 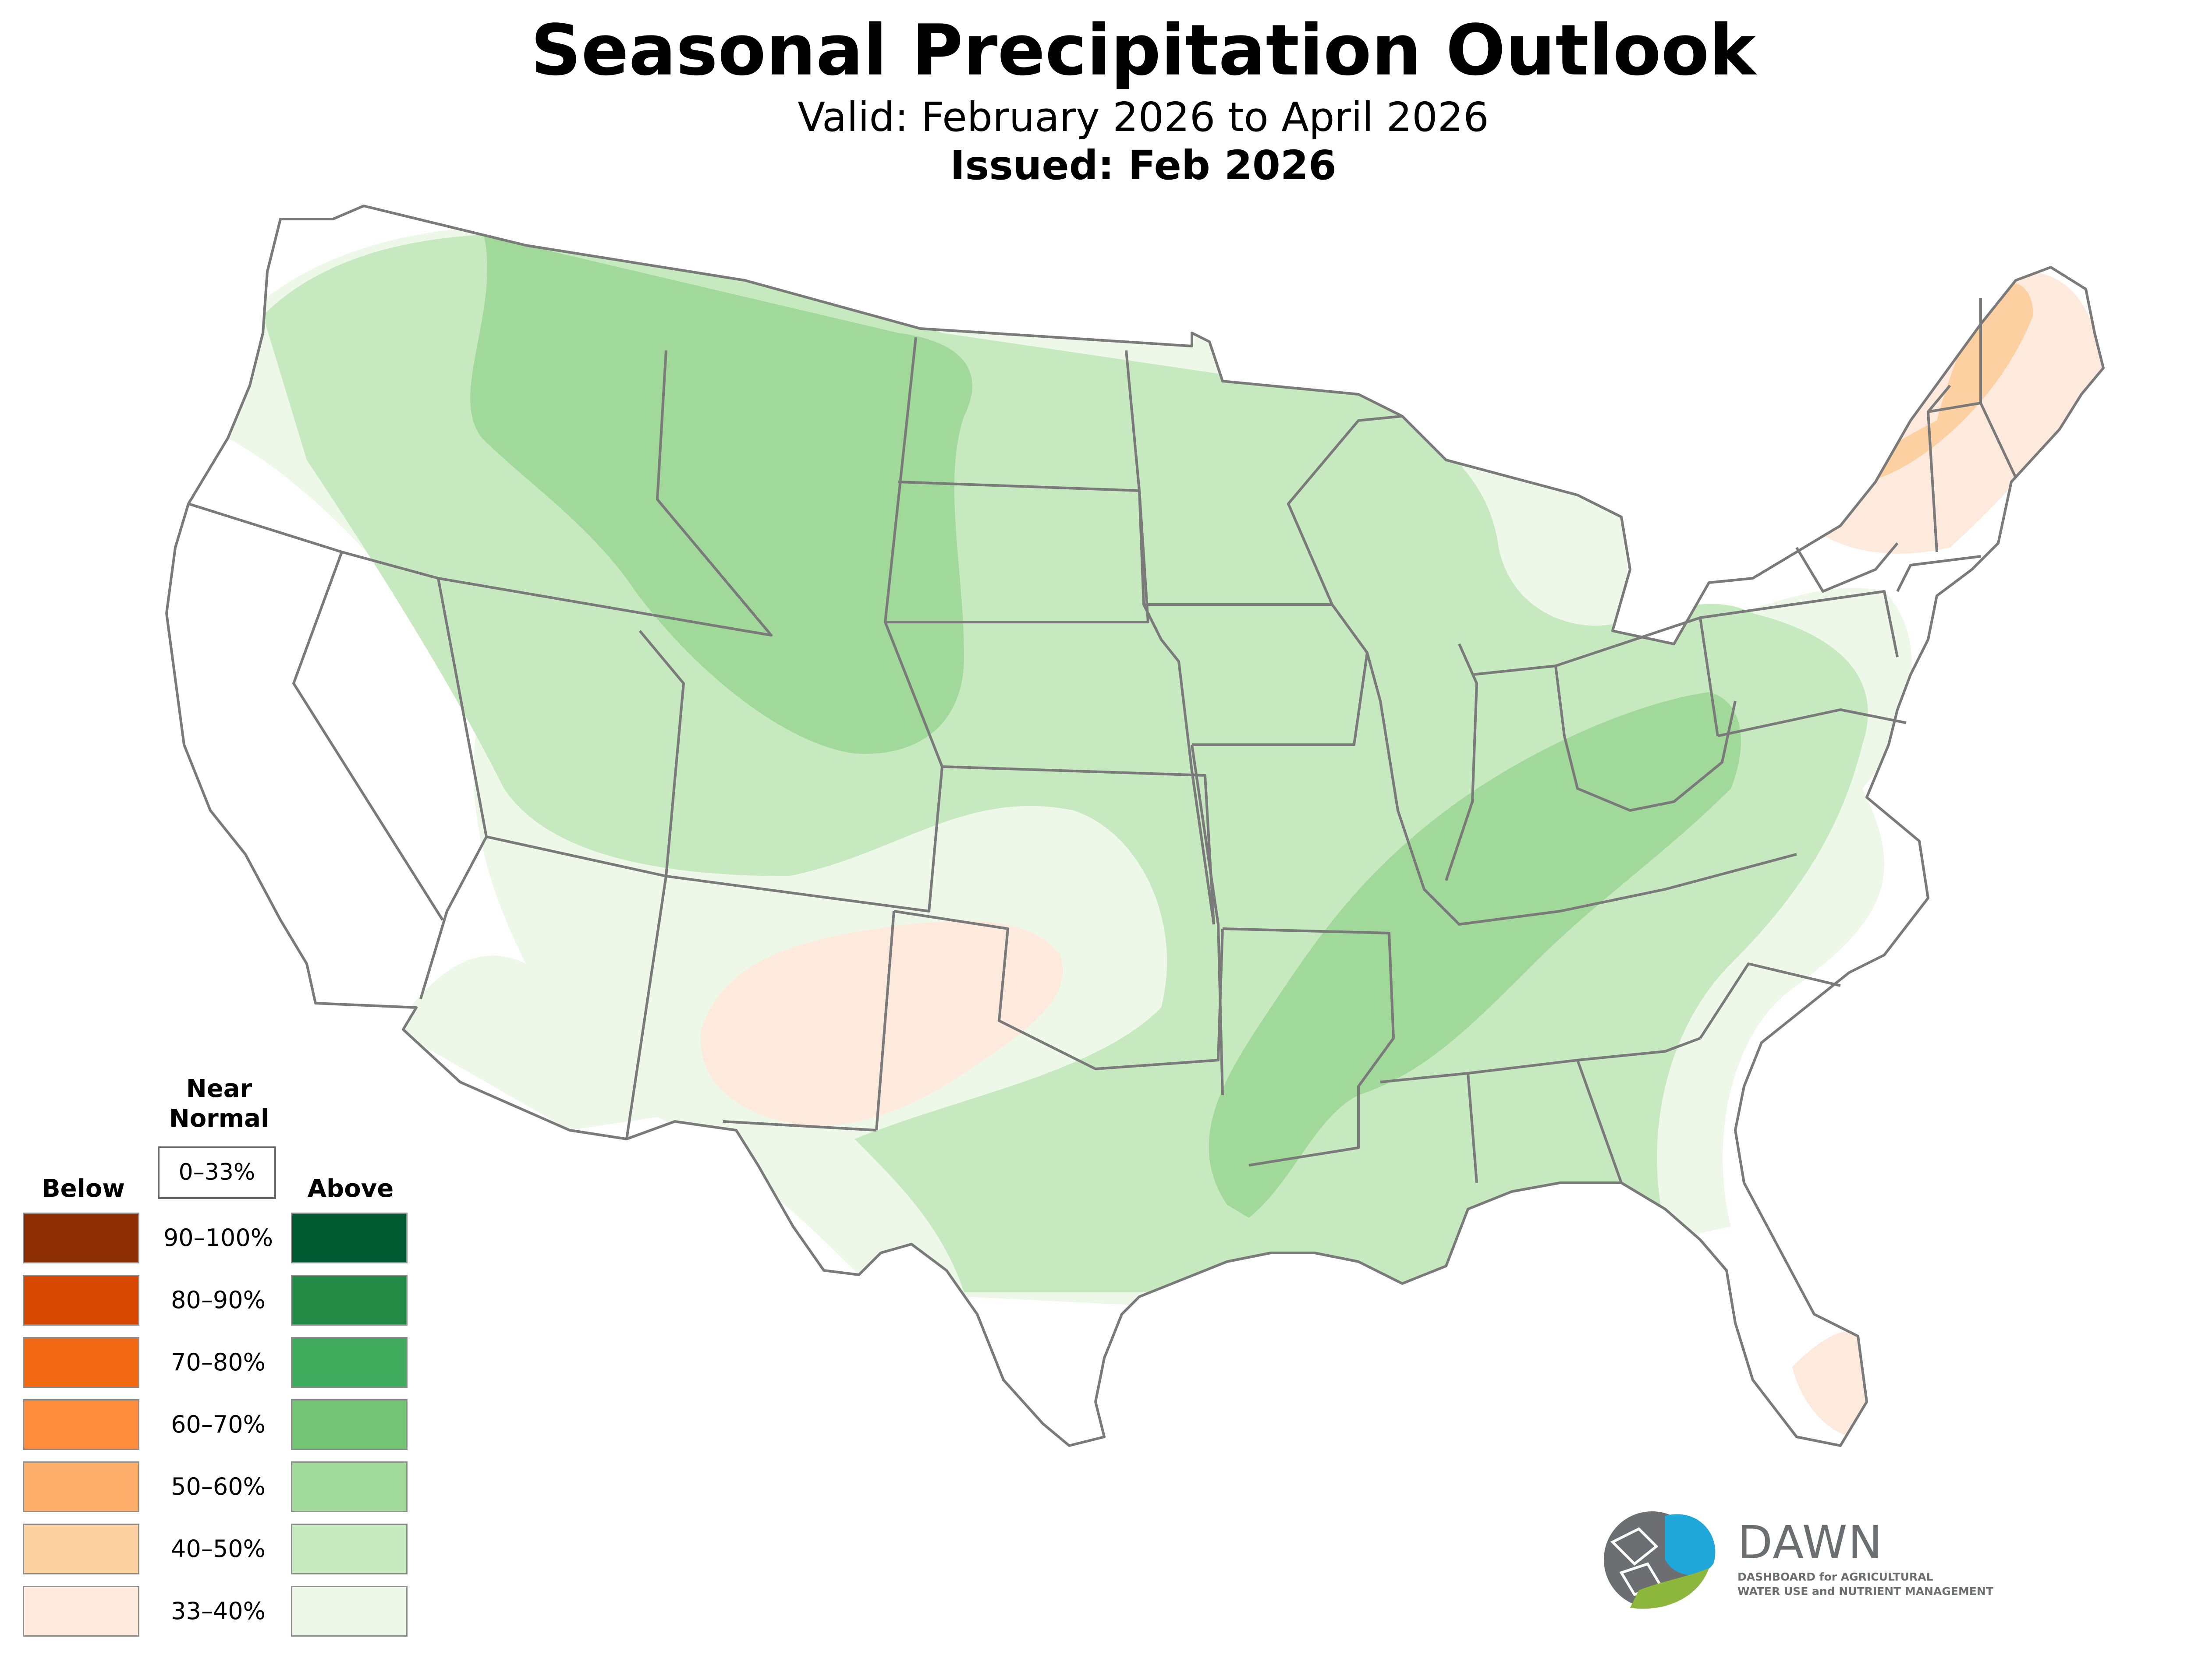 I want to click on legend-range-label: 33–40%, so click(x=218, y=1611).